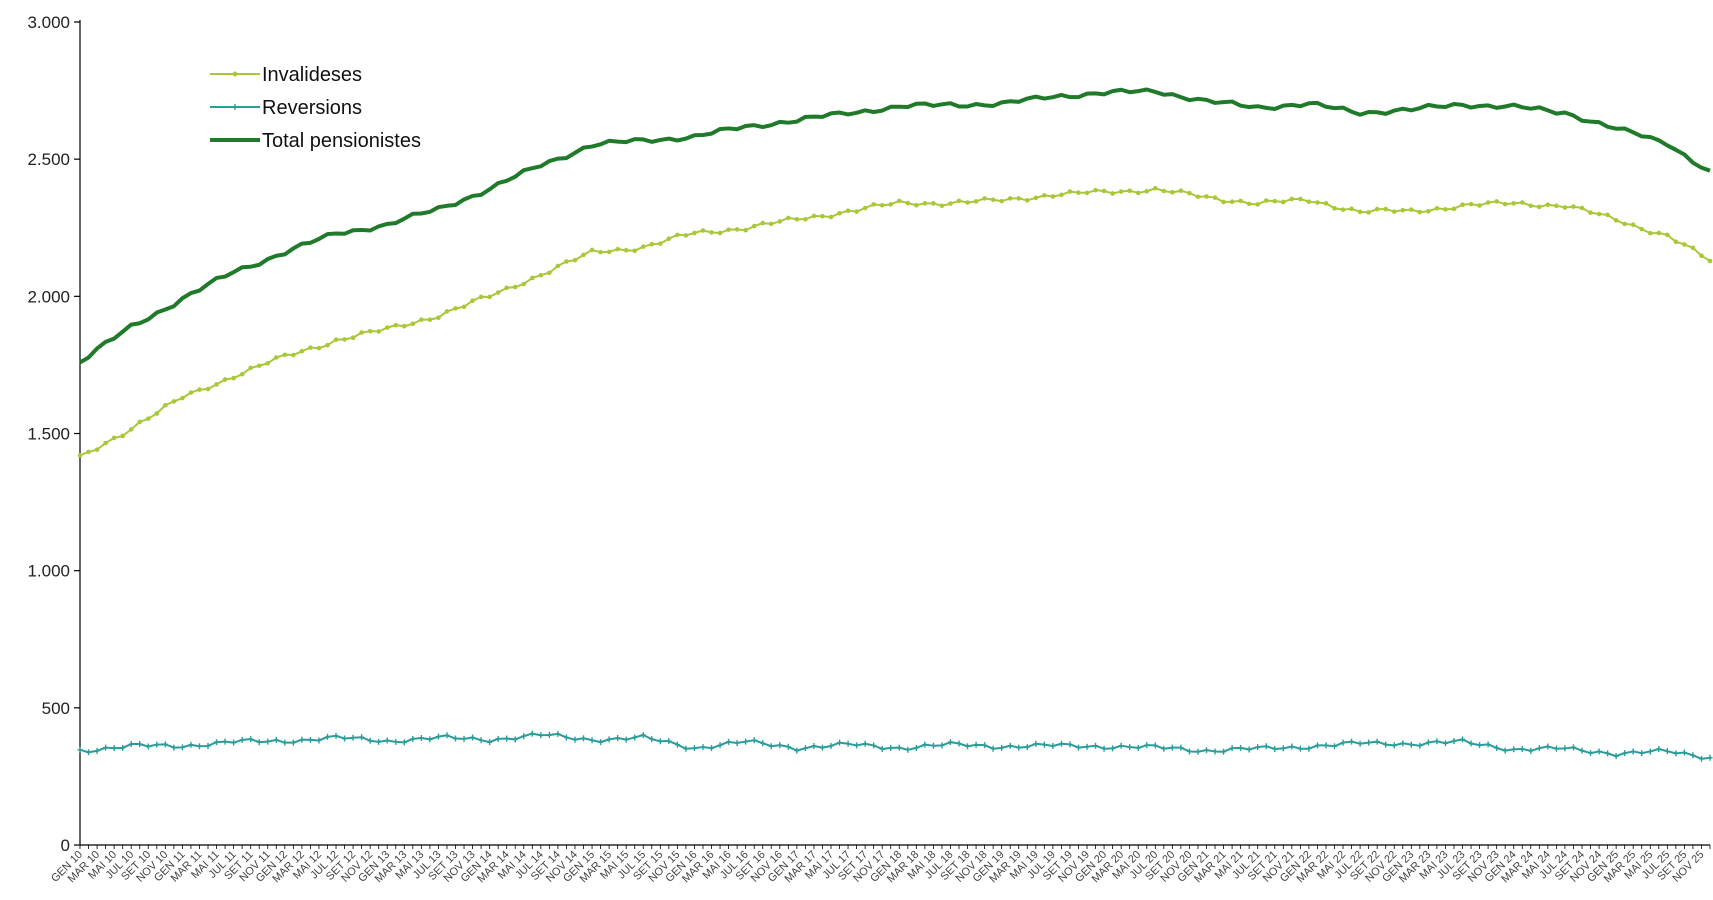  I want to click on legend-marker, so click(235, 74).